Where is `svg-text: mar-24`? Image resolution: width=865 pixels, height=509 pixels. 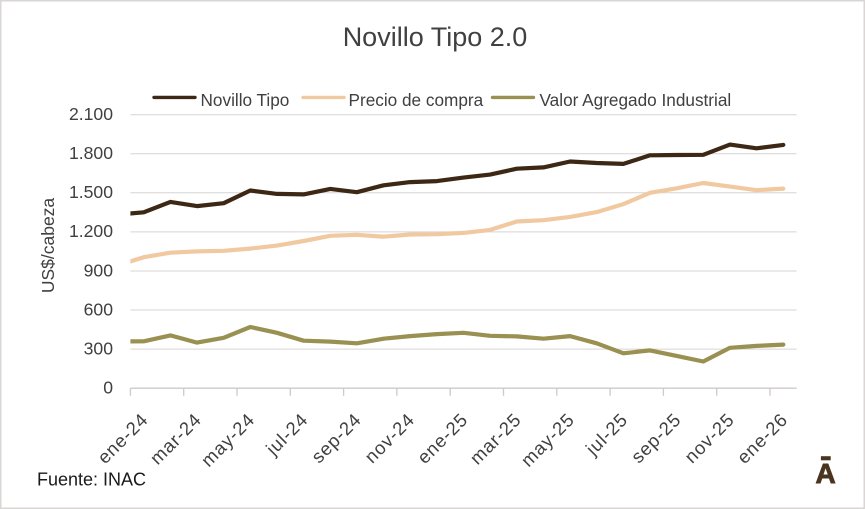
svg-text: mar-24 is located at coordinates (176, 439).